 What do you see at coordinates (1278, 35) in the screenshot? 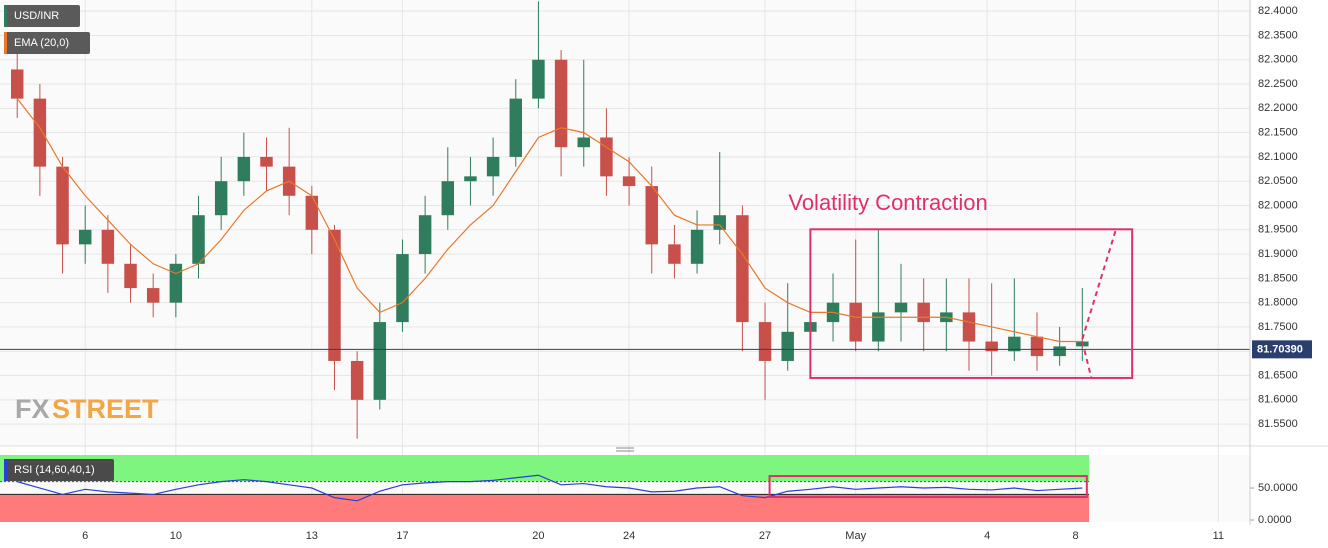
I see `y-tick-label: 82.3500` at bounding box center [1278, 35].